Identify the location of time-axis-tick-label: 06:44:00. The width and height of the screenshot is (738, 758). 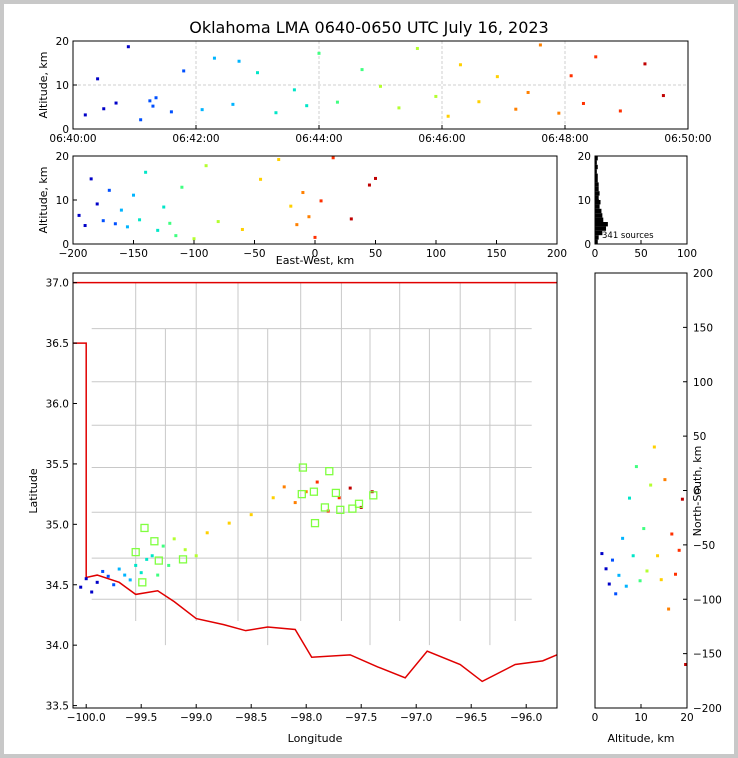
(318, 139).